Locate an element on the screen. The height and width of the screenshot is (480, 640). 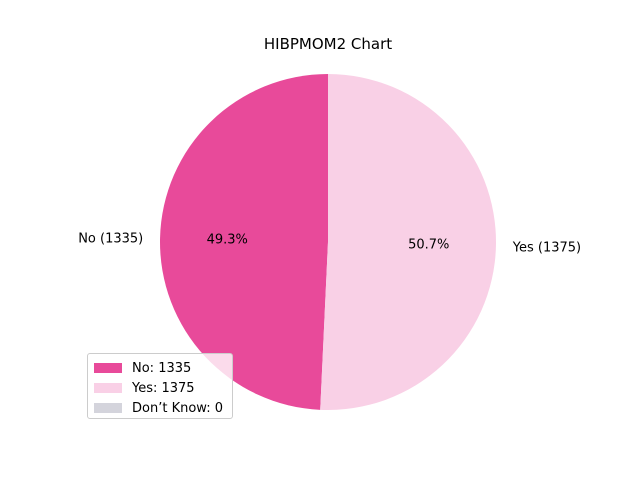
legend-entry-no: No: 1335 is located at coordinates (163, 368).